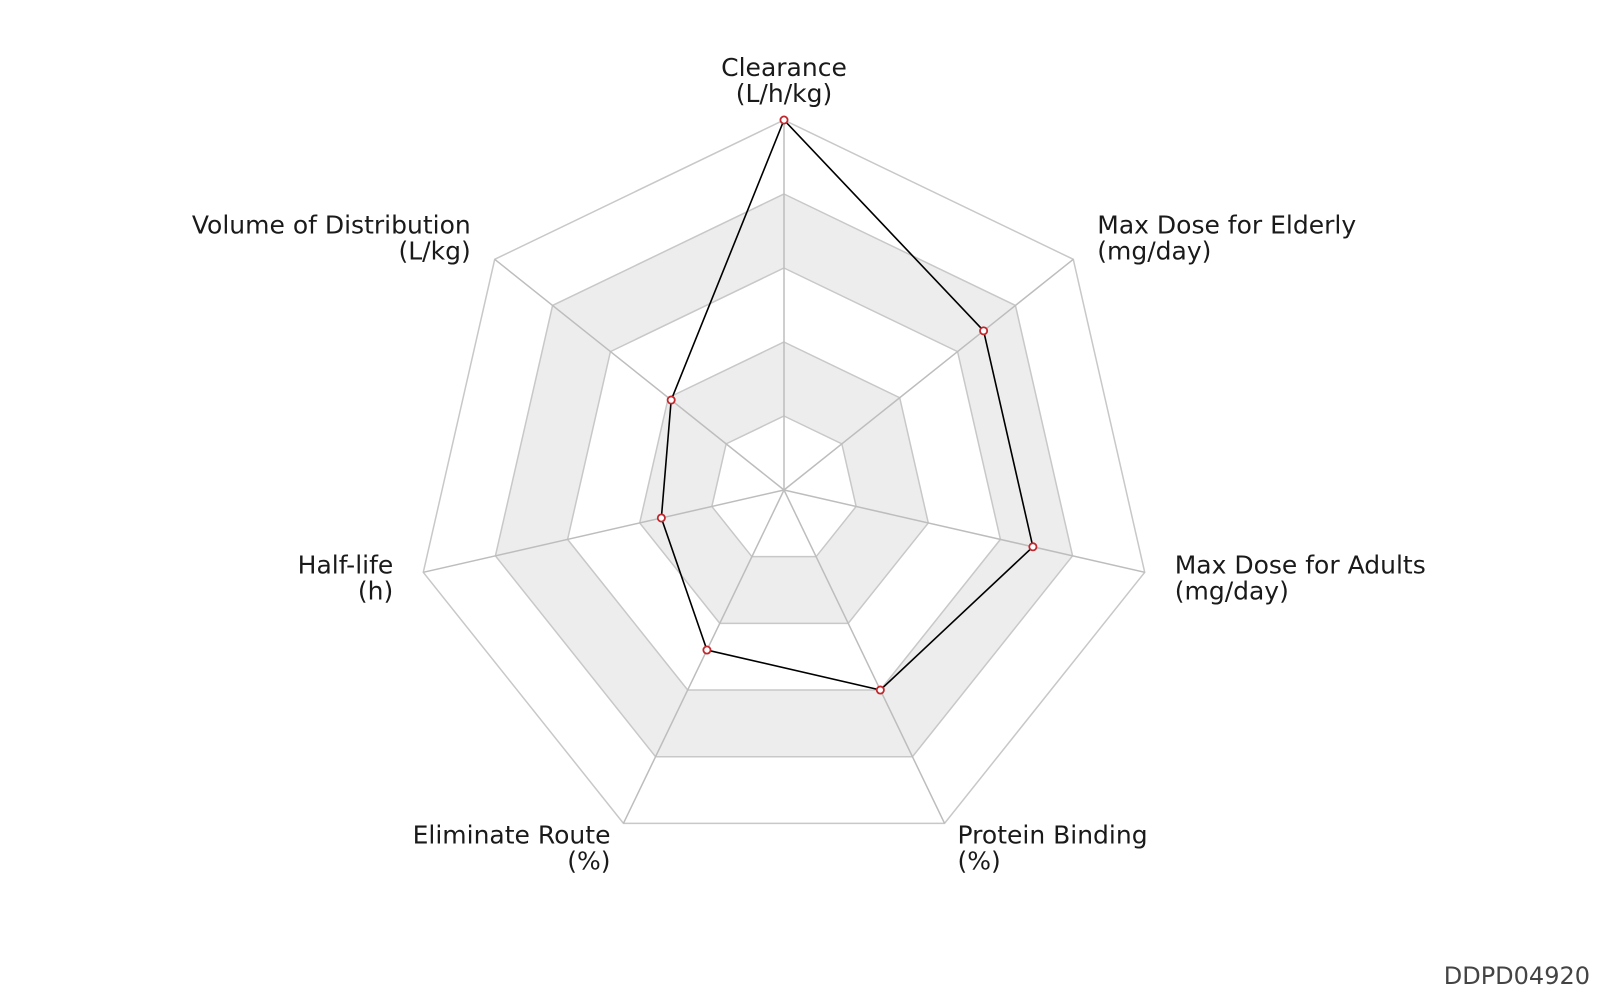 Image resolution: width=1600 pixels, height=1000 pixels. Describe the element at coordinates (512, 834) in the screenshot. I see `axis-label-name-5: Eliminate Route` at that location.